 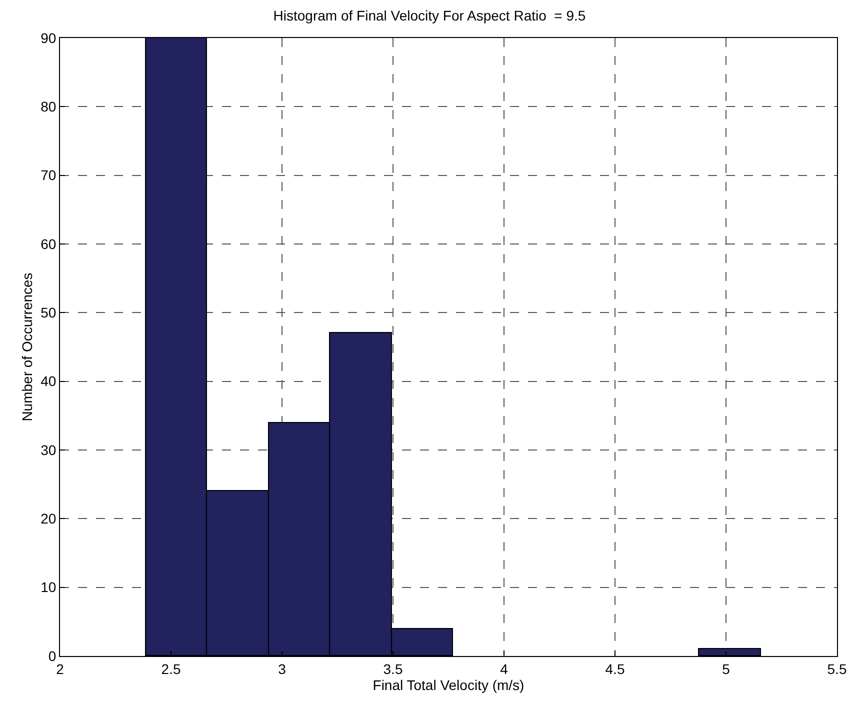 I want to click on x-tick-label: 3, so click(x=282, y=668).